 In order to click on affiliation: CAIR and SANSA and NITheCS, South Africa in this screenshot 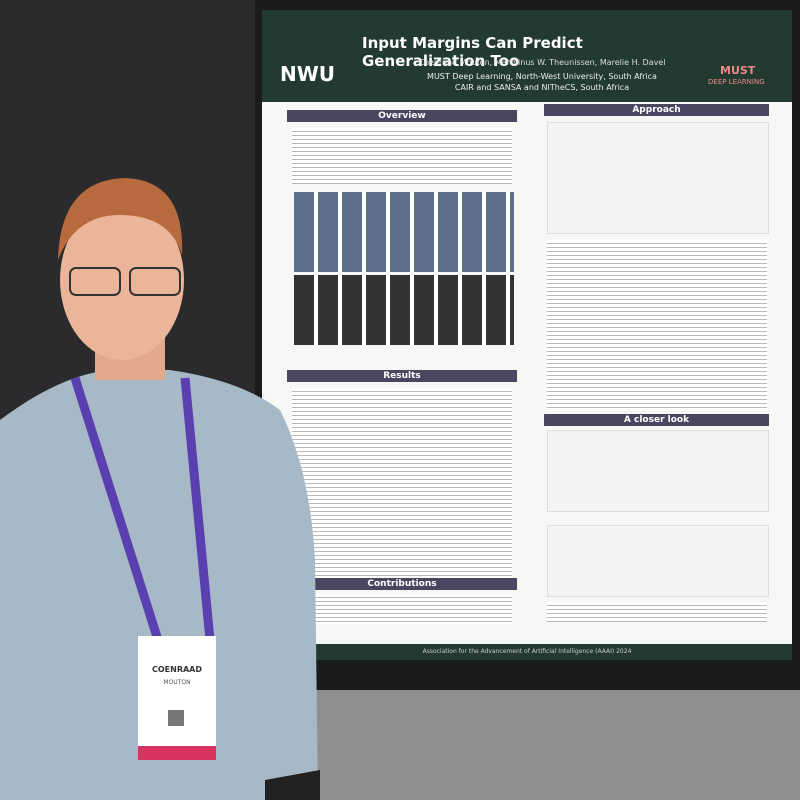, I will do `click(542, 87)`.